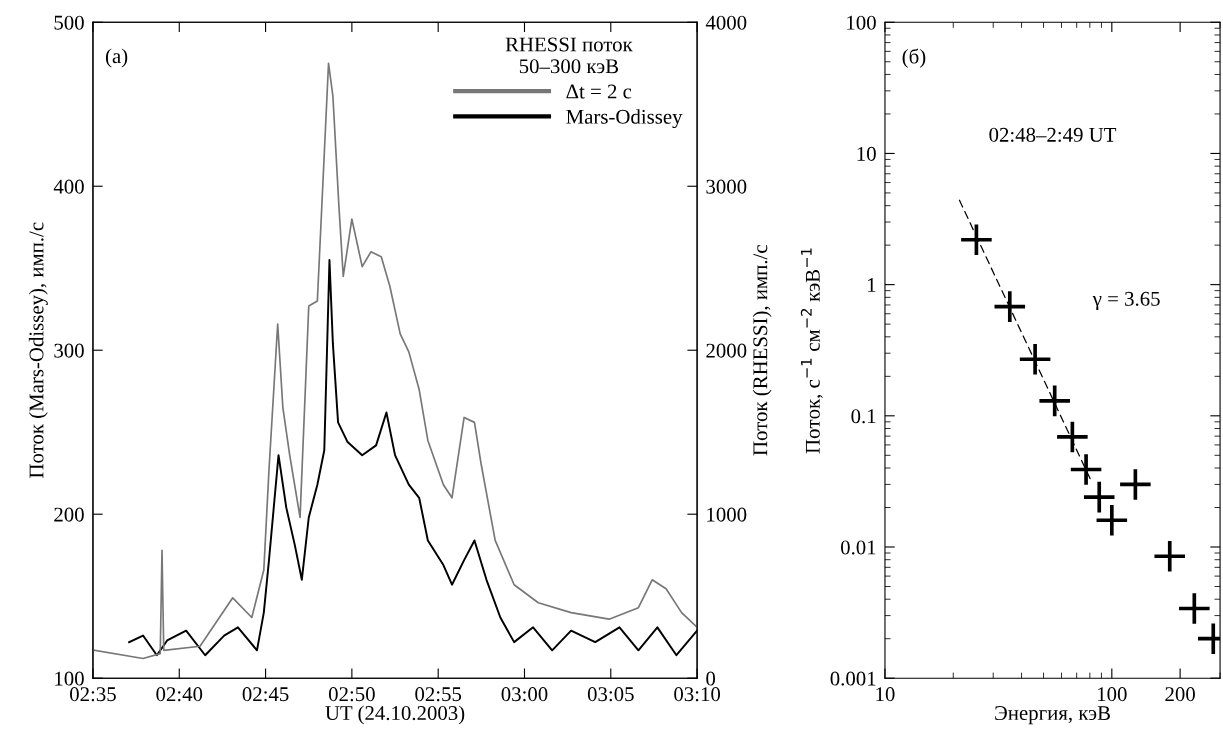 This screenshot has height=742, width=1223. What do you see at coordinates (351, 694) in the screenshot?
I see `x-tick-label: 02:50` at bounding box center [351, 694].